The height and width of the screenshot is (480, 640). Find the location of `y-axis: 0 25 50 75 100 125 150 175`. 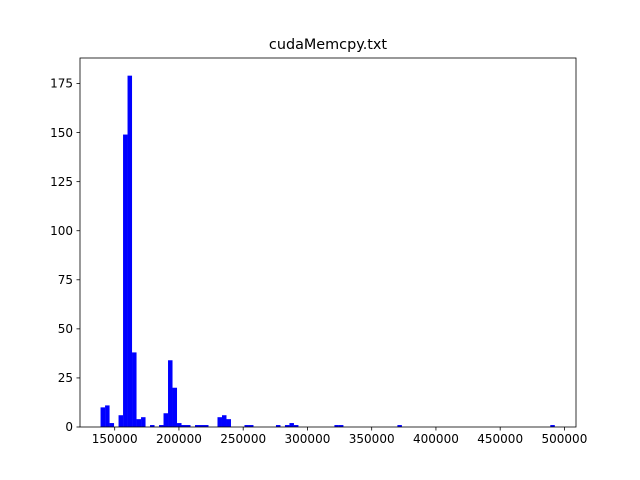

y-axis: 0 25 50 75 100 125 150 175 is located at coordinates (65, 255).